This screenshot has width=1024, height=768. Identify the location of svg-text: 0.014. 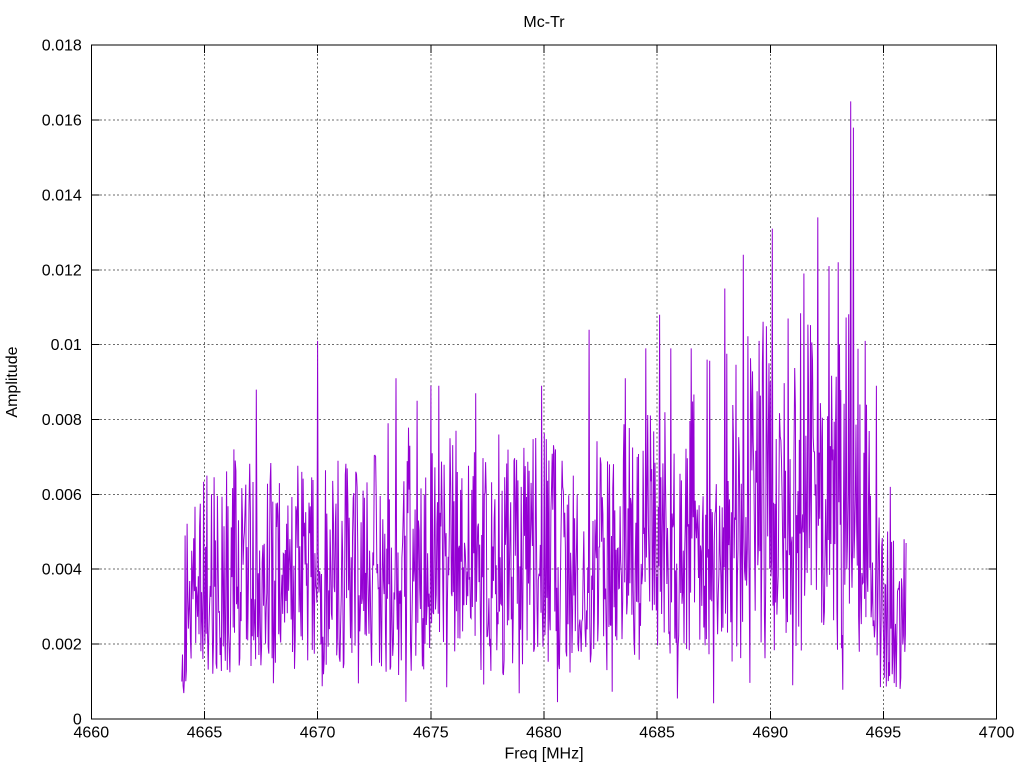
(62, 195).